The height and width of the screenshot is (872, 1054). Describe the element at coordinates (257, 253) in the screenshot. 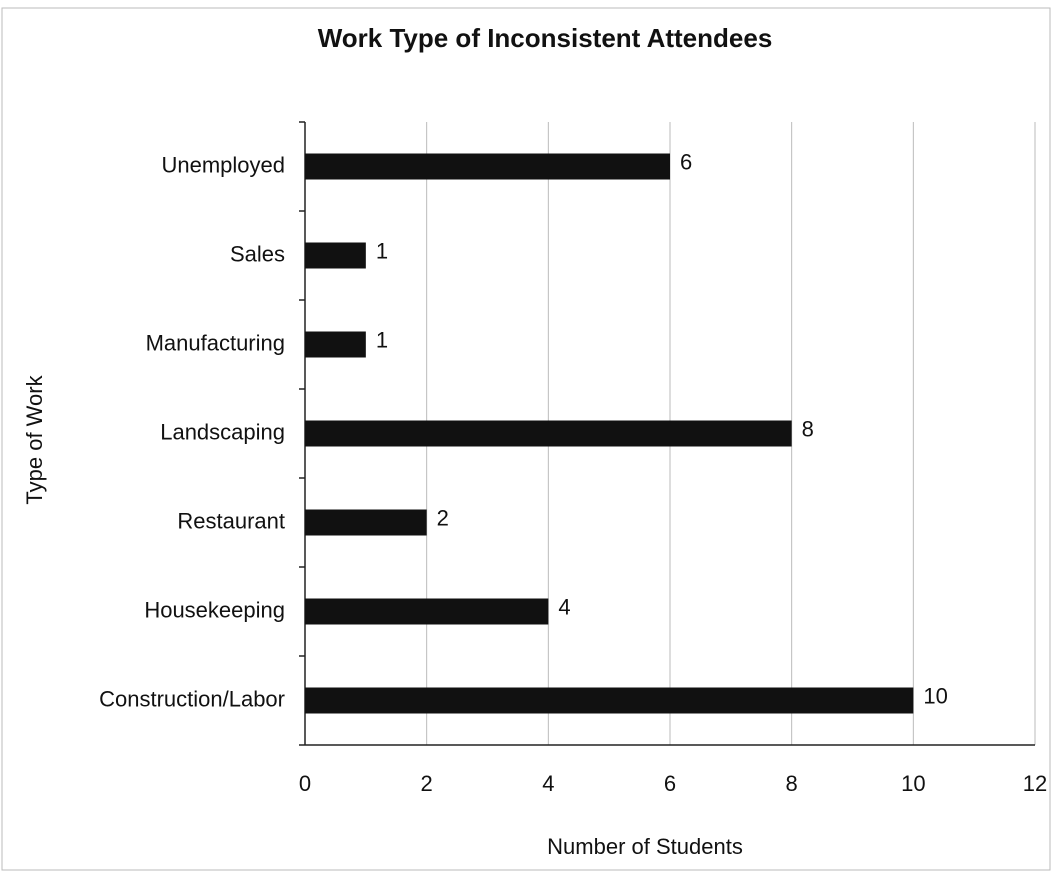

I see `y-tick-label: Sales` at that location.